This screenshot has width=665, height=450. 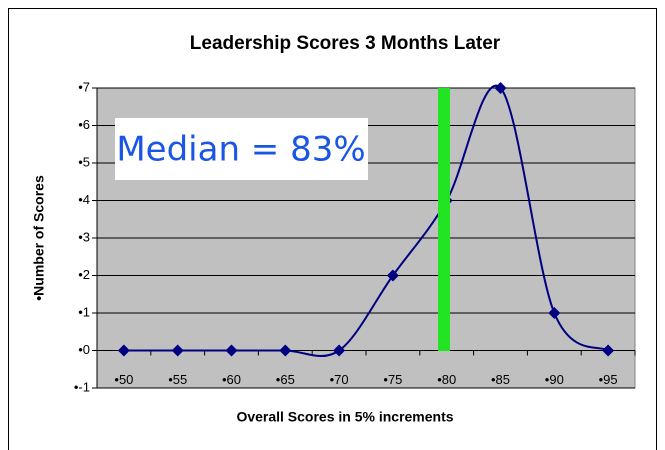 What do you see at coordinates (285, 379) in the screenshot?
I see `x-tick-label: •65` at bounding box center [285, 379].